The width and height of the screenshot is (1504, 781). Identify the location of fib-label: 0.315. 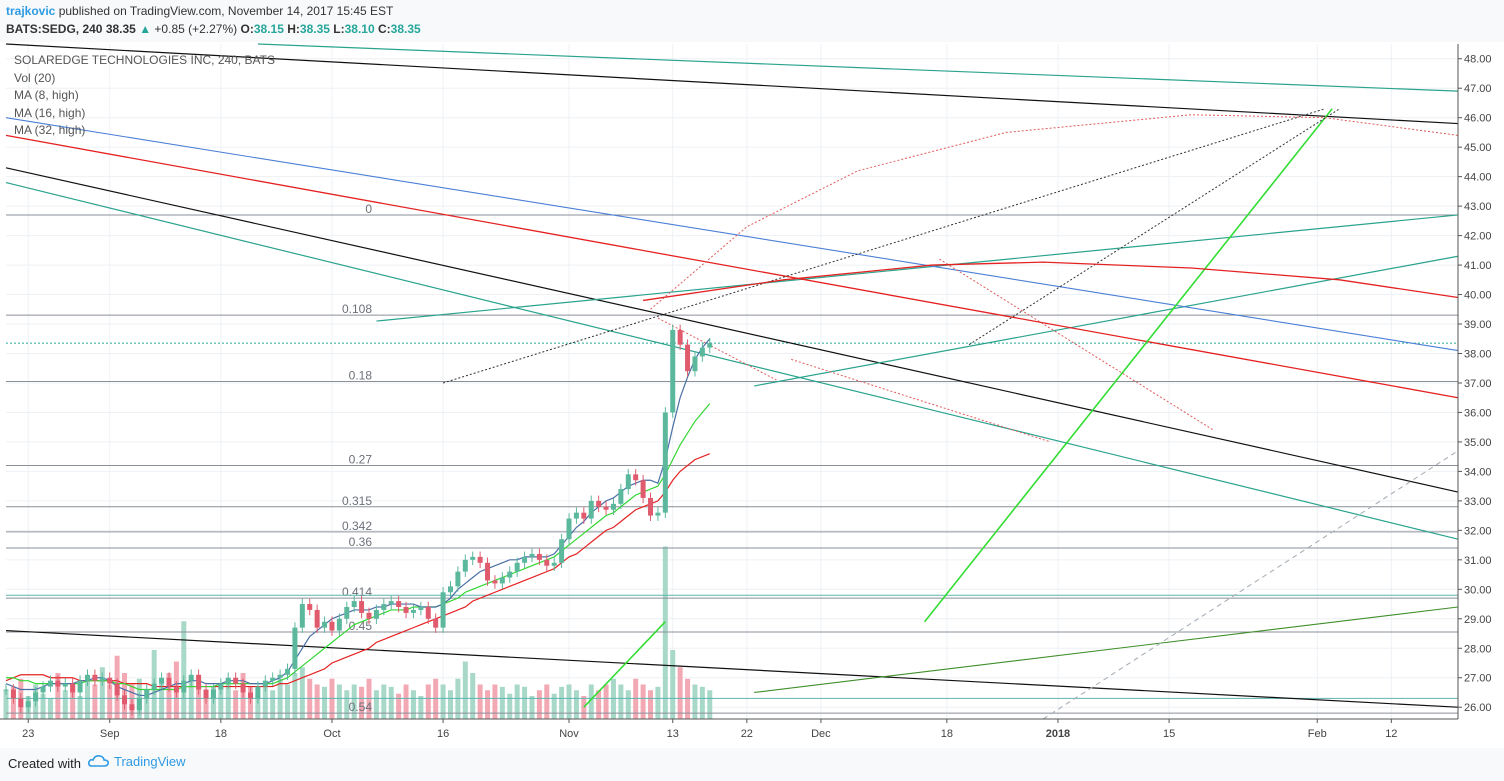
(357, 501).